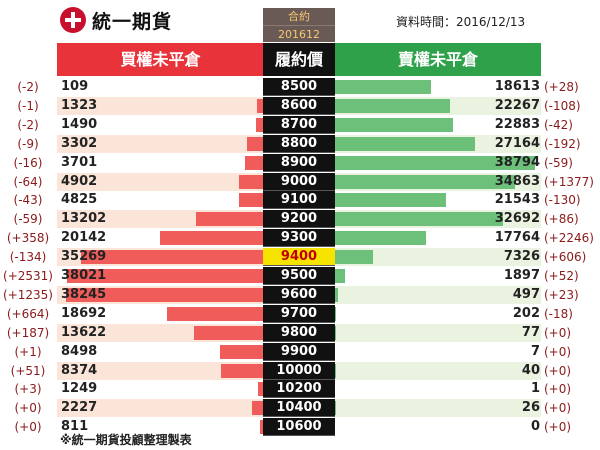 The width and height of the screenshot is (600, 450). I want to click on put-oi-value: 40, so click(530, 370).